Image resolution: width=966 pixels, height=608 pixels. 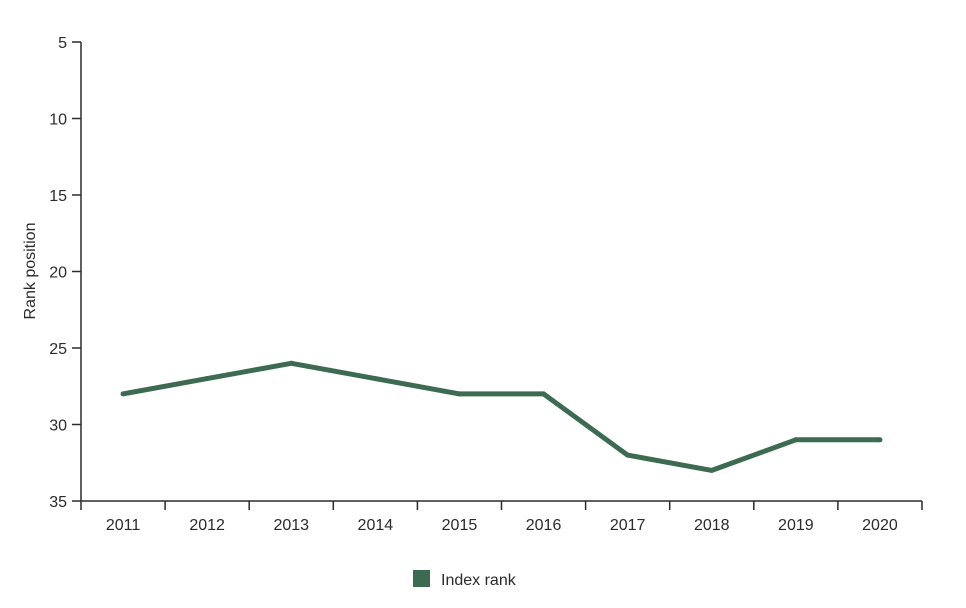 What do you see at coordinates (479, 580) in the screenshot?
I see `legend-label-index-rank: Index rank` at bounding box center [479, 580].